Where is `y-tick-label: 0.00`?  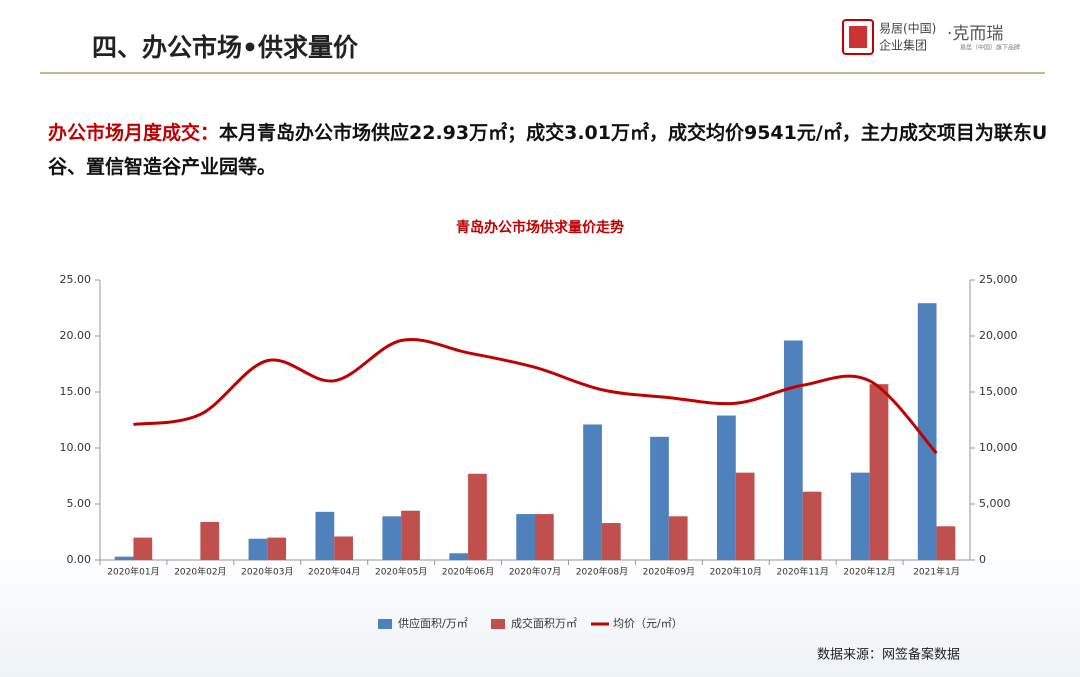
y-tick-label: 0.00 is located at coordinates (79, 559).